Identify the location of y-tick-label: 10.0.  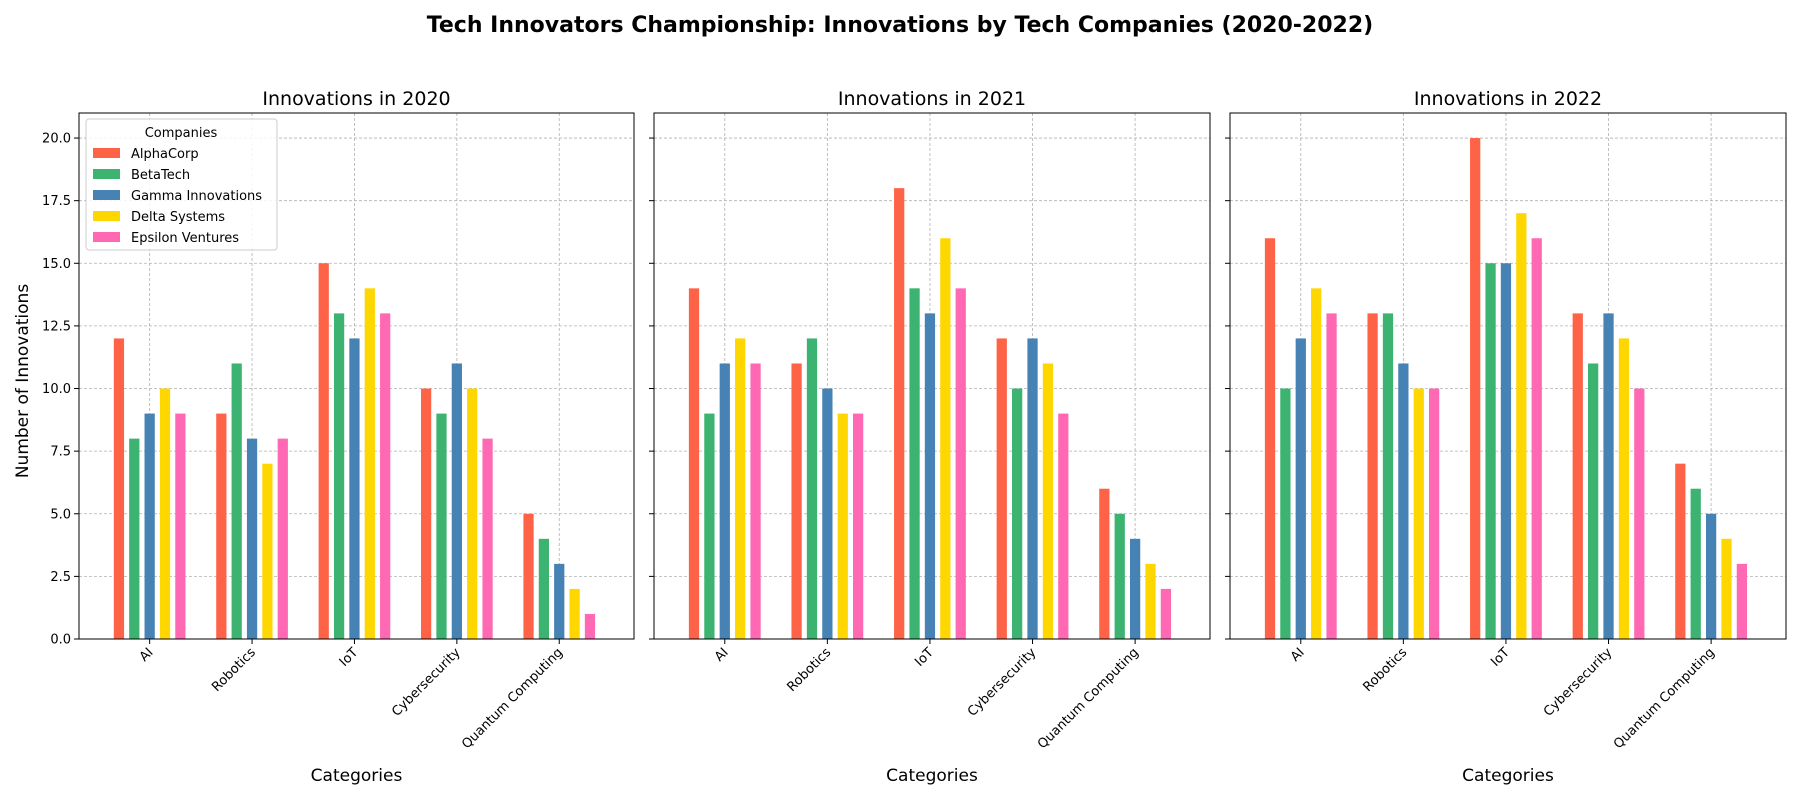
(56, 389).